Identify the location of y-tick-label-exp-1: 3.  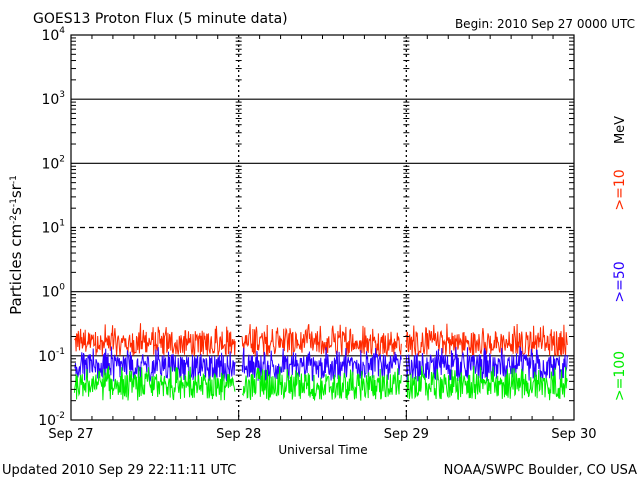
(62, 95).